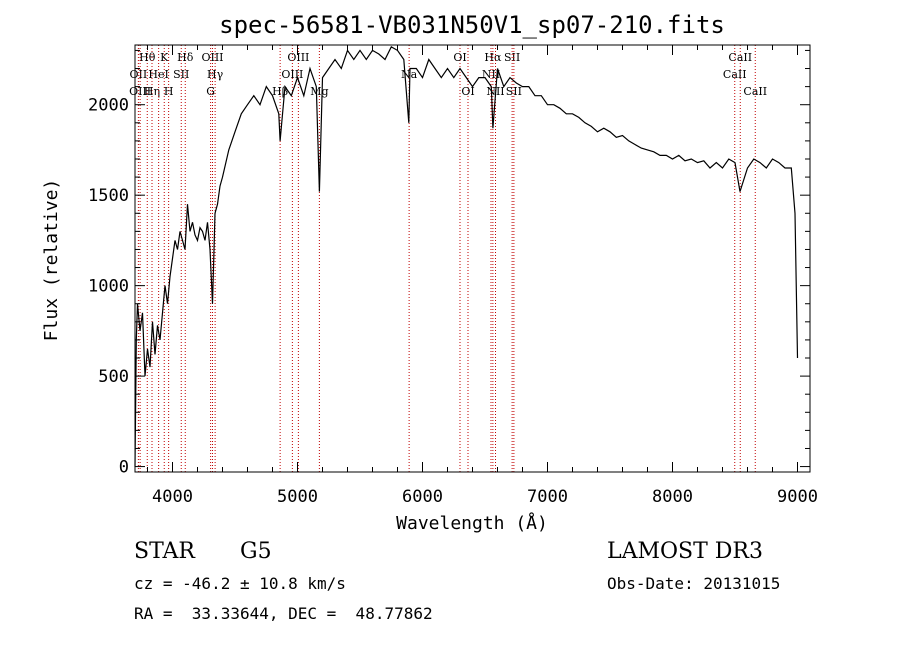 This screenshot has height=649, width=900. I want to click on y-tick-label: 2000, so click(108, 106).